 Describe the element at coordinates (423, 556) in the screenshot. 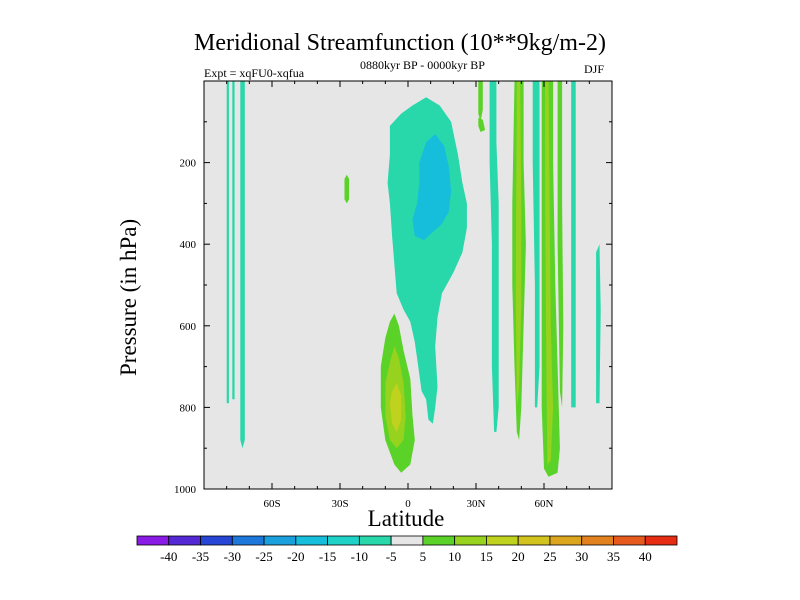

I see `colorbar-label: 5` at that location.